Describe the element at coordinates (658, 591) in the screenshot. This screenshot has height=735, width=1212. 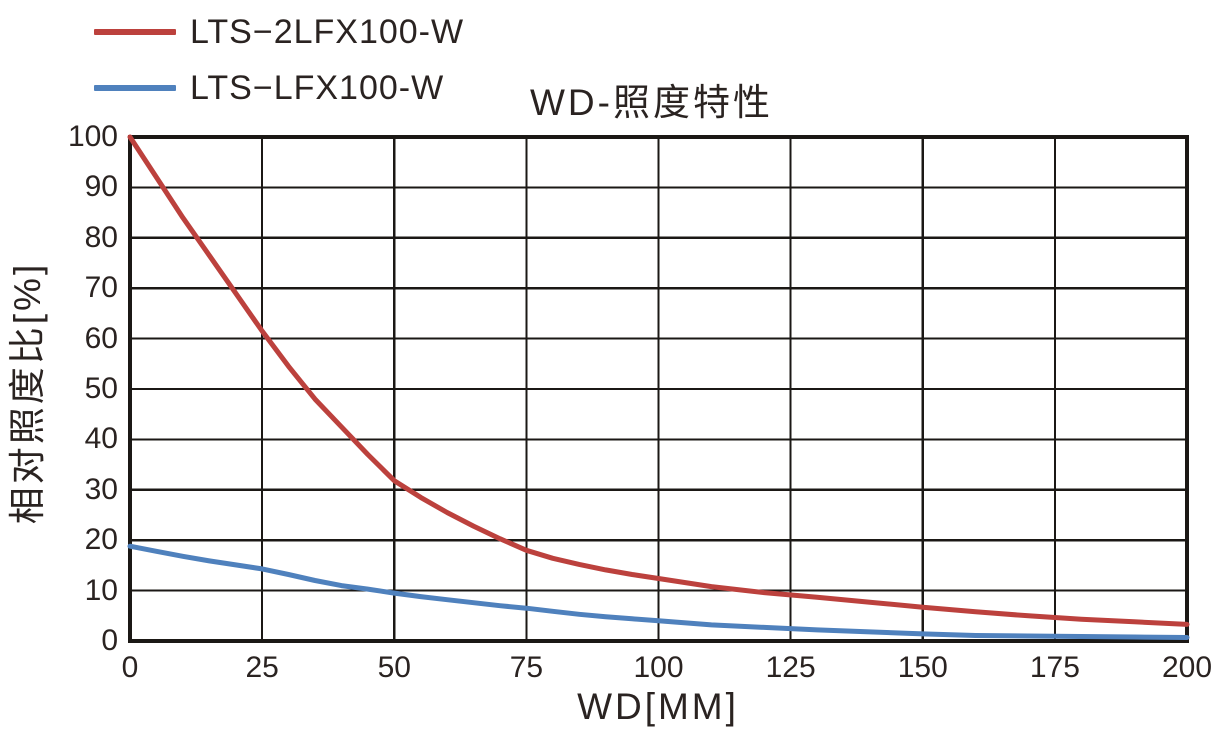
I see `series-line-blue` at that location.